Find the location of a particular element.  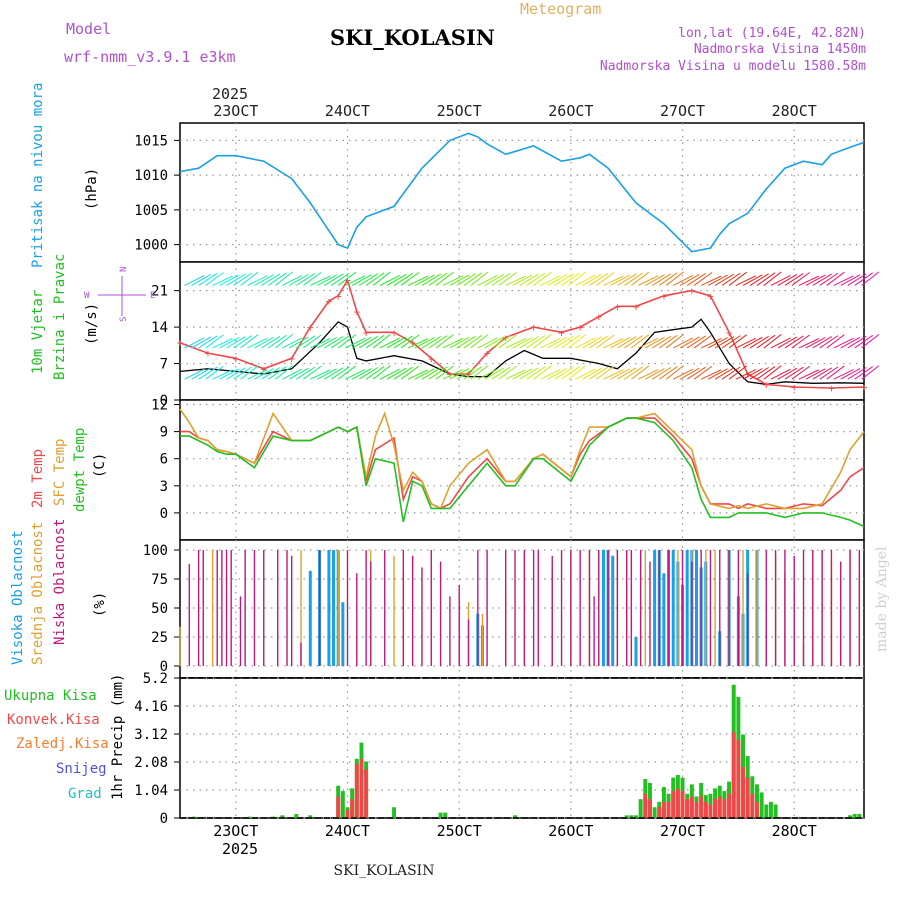

cloud-ytick-label: 50 is located at coordinates (159, 609).